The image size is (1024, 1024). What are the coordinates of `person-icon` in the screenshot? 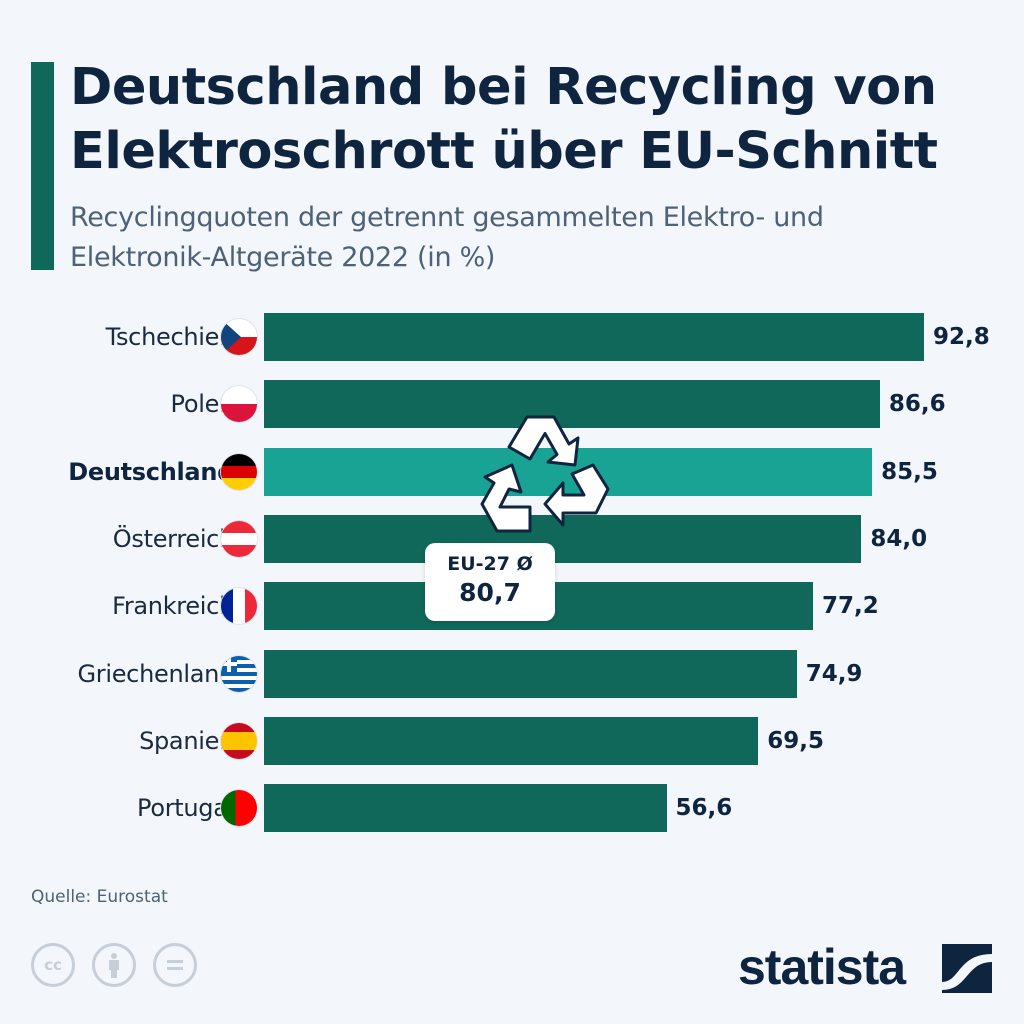 It's located at (114, 965).